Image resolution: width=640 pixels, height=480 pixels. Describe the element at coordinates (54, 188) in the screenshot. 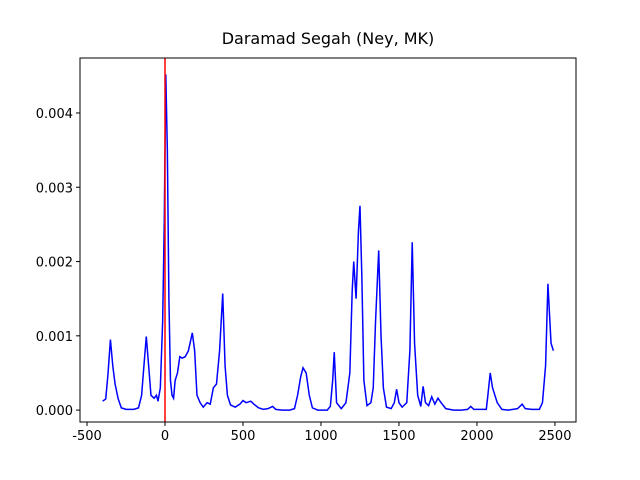

I see `y-tick-label: 0.003` at that location.